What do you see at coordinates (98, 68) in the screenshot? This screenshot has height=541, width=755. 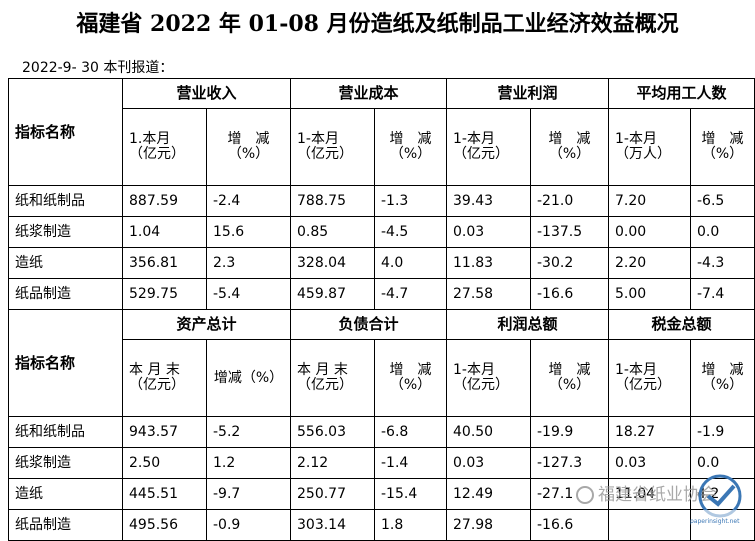 I see `report-line: 2022-9- 30 本刊报道：` at bounding box center [98, 68].